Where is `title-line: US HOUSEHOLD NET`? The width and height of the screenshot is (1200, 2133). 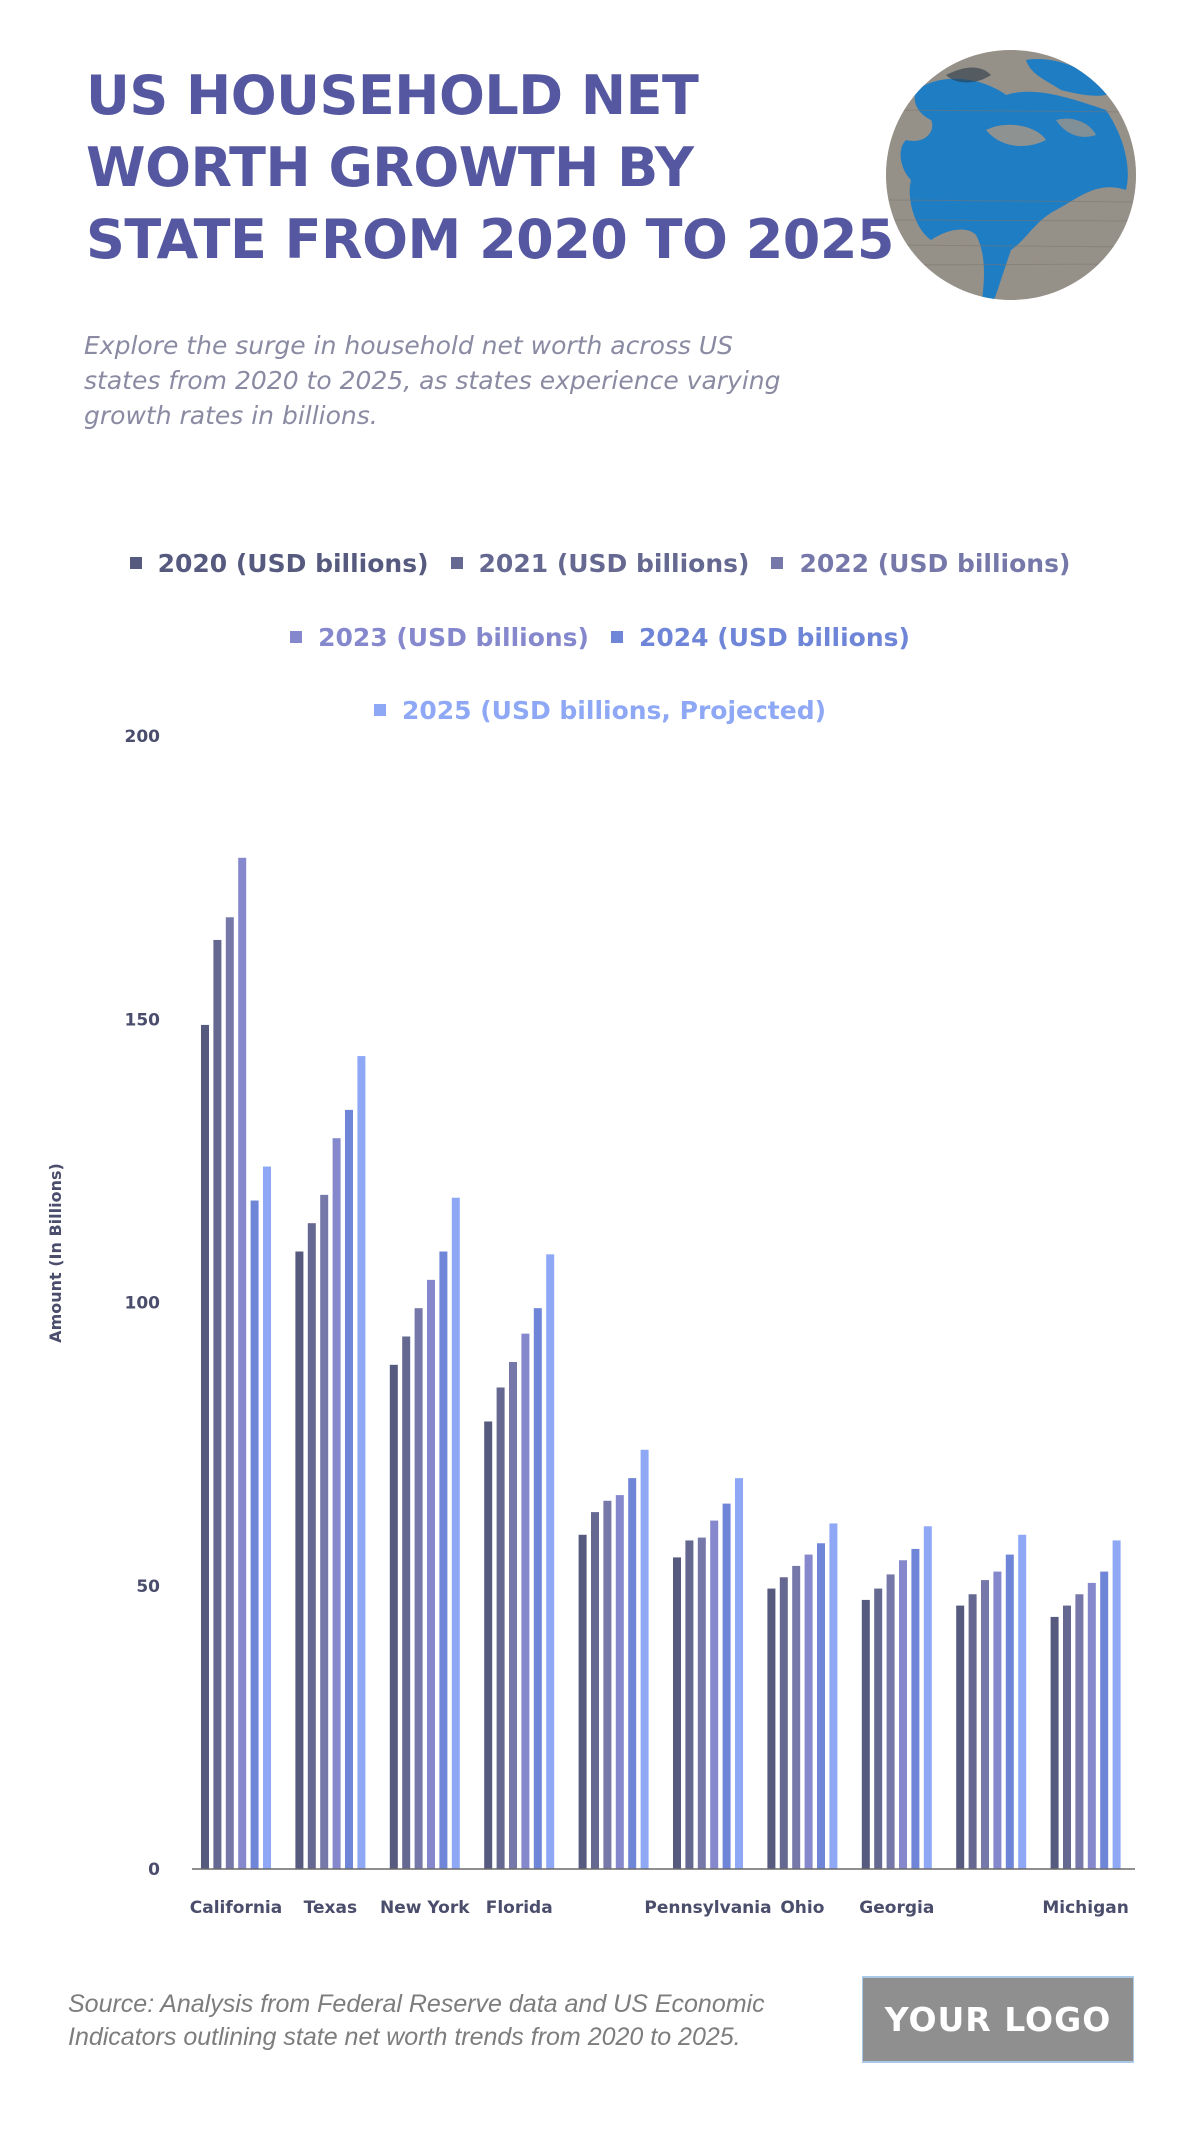
title-line: US HOUSEHOLD NET is located at coordinates (392, 95).